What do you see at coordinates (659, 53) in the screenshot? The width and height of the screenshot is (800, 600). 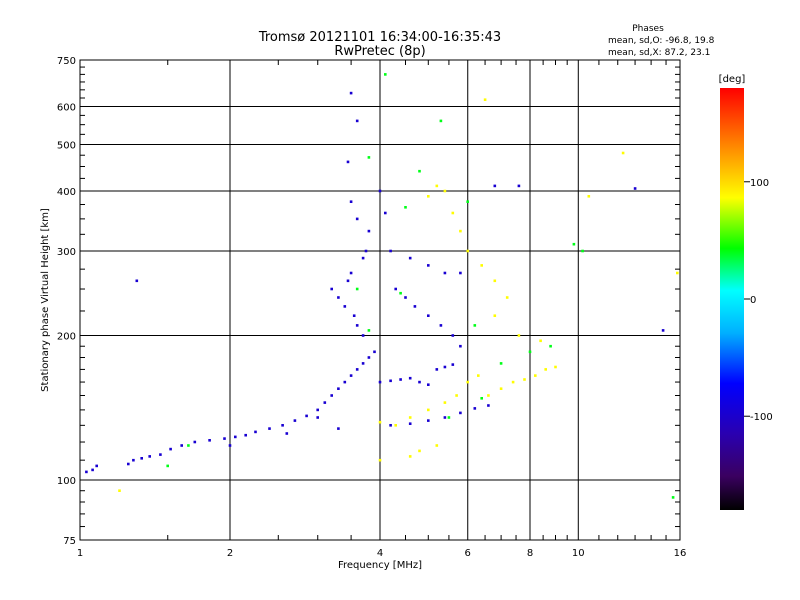 I see `legend-line-x: mean, sd,X: 87.2, 23.1` at bounding box center [659, 53].